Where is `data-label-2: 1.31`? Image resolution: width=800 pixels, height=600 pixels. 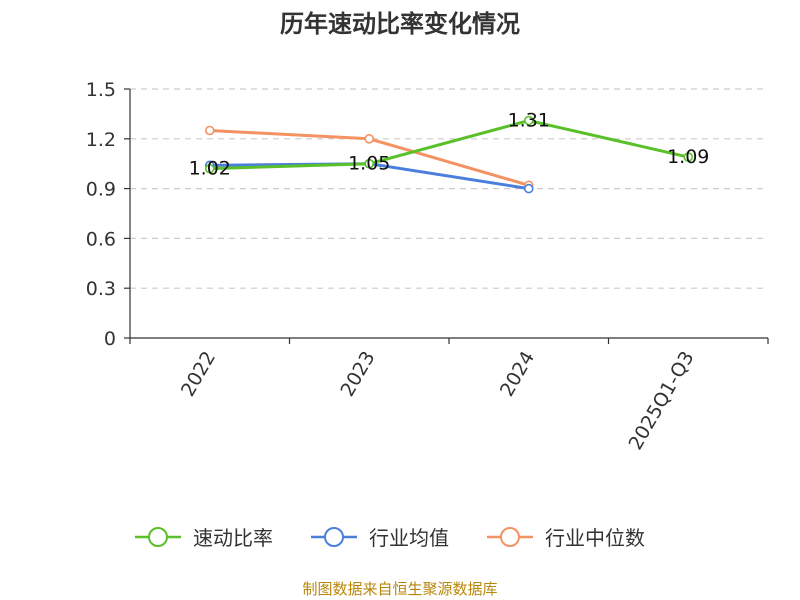 data-label-2: 1.31 is located at coordinates (529, 121).